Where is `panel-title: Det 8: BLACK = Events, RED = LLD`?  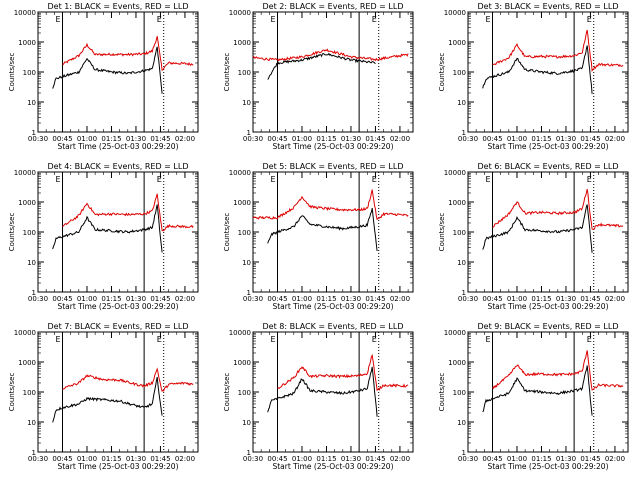
panel-title: Det 8: BLACK = Events, RED = LLD is located at coordinates (333, 326).